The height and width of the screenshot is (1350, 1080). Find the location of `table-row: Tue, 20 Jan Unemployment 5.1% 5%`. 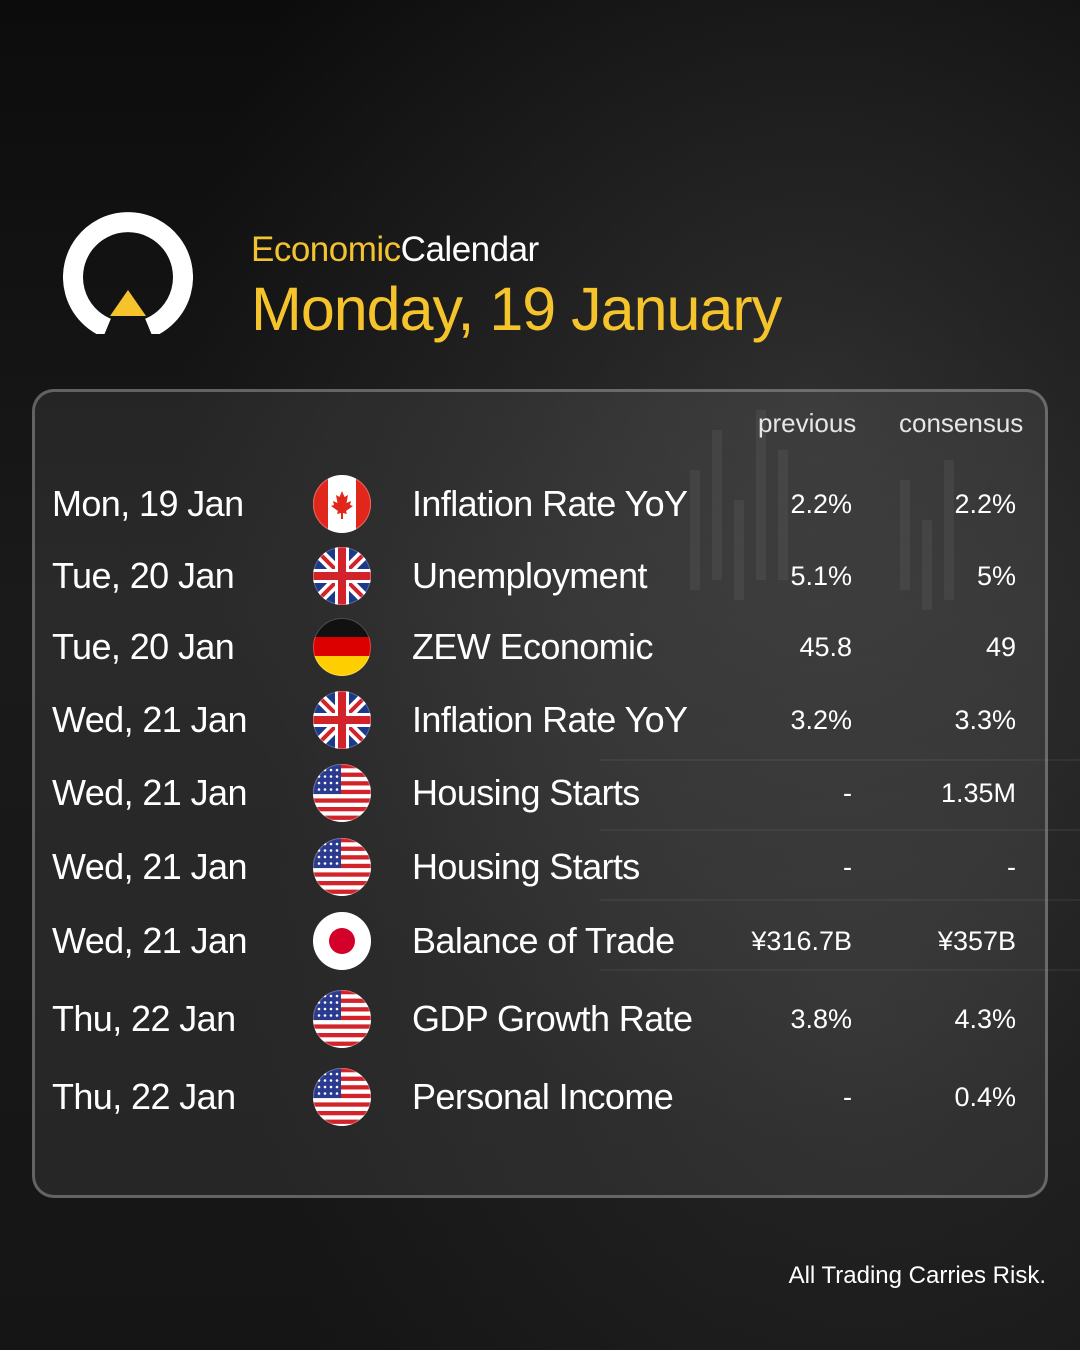

table-row: Tue, 20 Jan Unemployment 5.1% 5% is located at coordinates (540, 576).